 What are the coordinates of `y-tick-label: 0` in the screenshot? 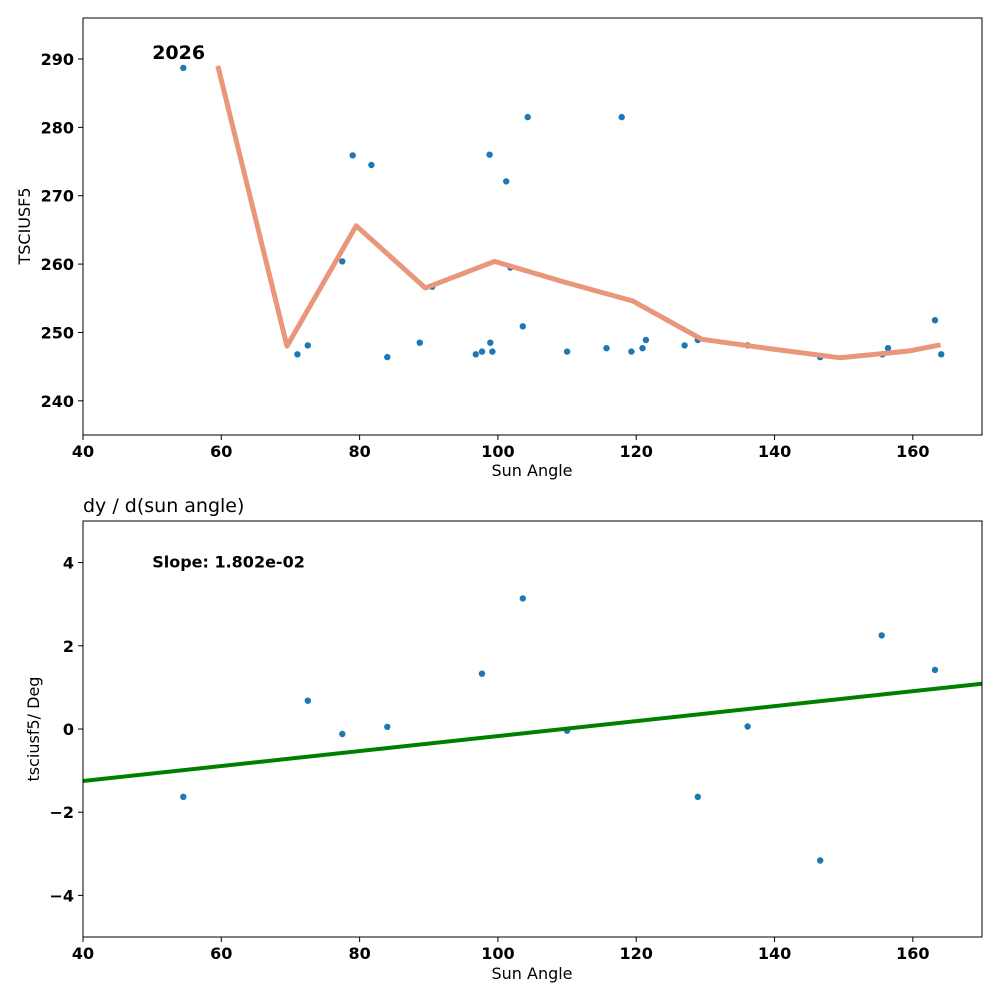 It's located at (68, 729).